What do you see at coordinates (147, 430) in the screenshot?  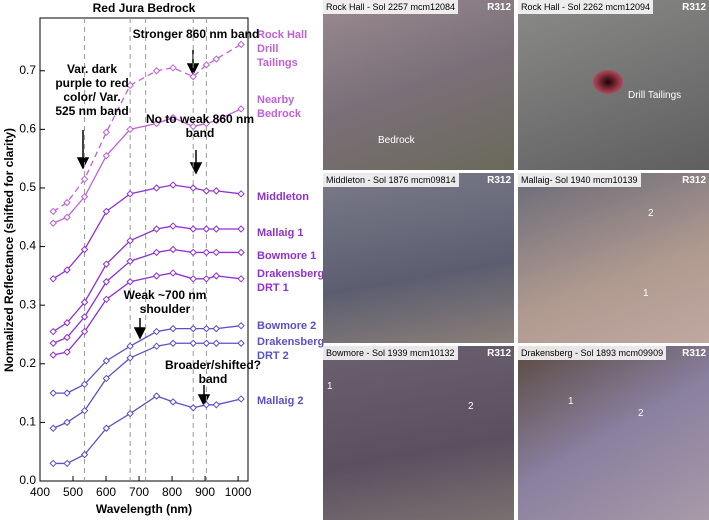 I see `series-line` at bounding box center [147, 430].